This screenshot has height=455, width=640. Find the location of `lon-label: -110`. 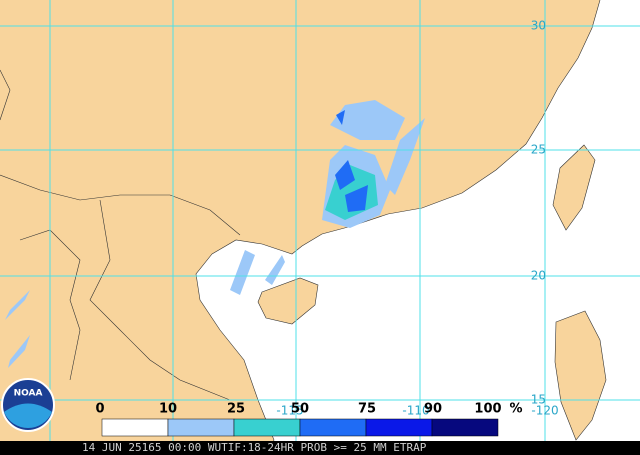

lon-label: -110 is located at coordinates (415, 411).